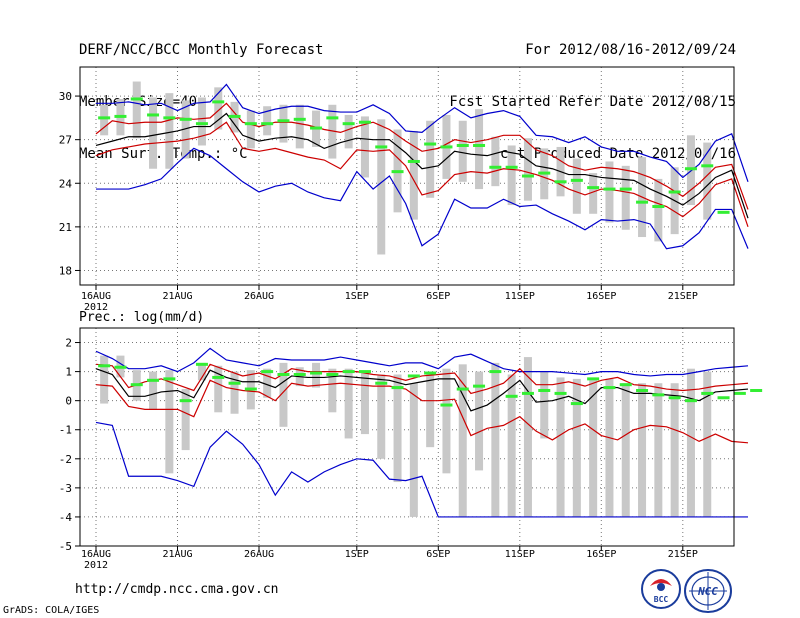  I want to click on x-tick-label: 16AUG, so click(96, 296).